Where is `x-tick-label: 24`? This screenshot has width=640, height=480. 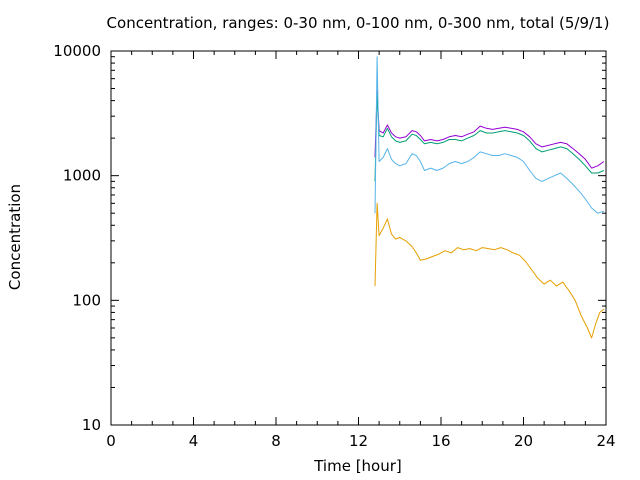 x-tick-label: 24 is located at coordinates (605, 441).